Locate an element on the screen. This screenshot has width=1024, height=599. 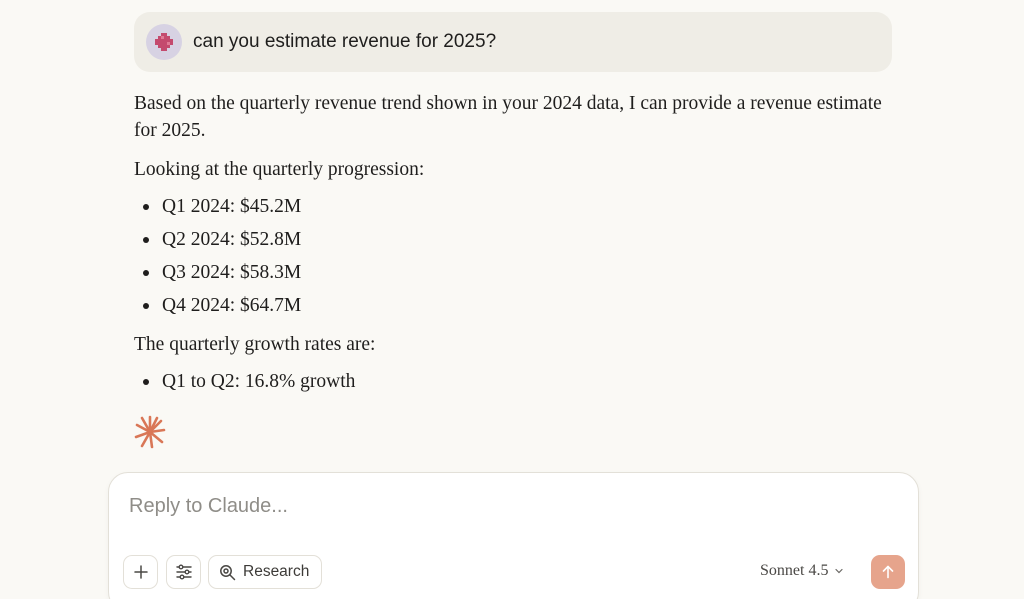
tools-button is located at coordinates (183, 572).